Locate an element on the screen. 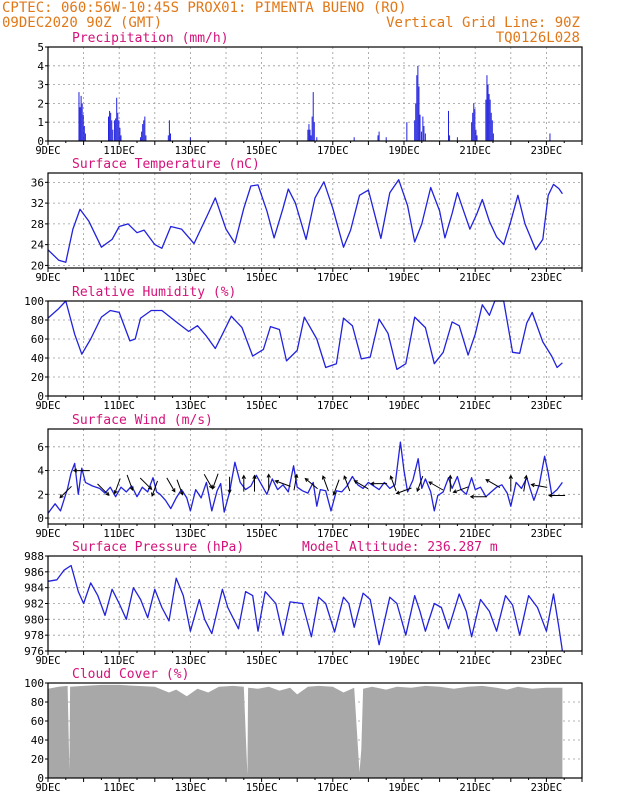 The height and width of the screenshot is (800, 618). wind-xtick-label: 21DEC is located at coordinates (475, 534).